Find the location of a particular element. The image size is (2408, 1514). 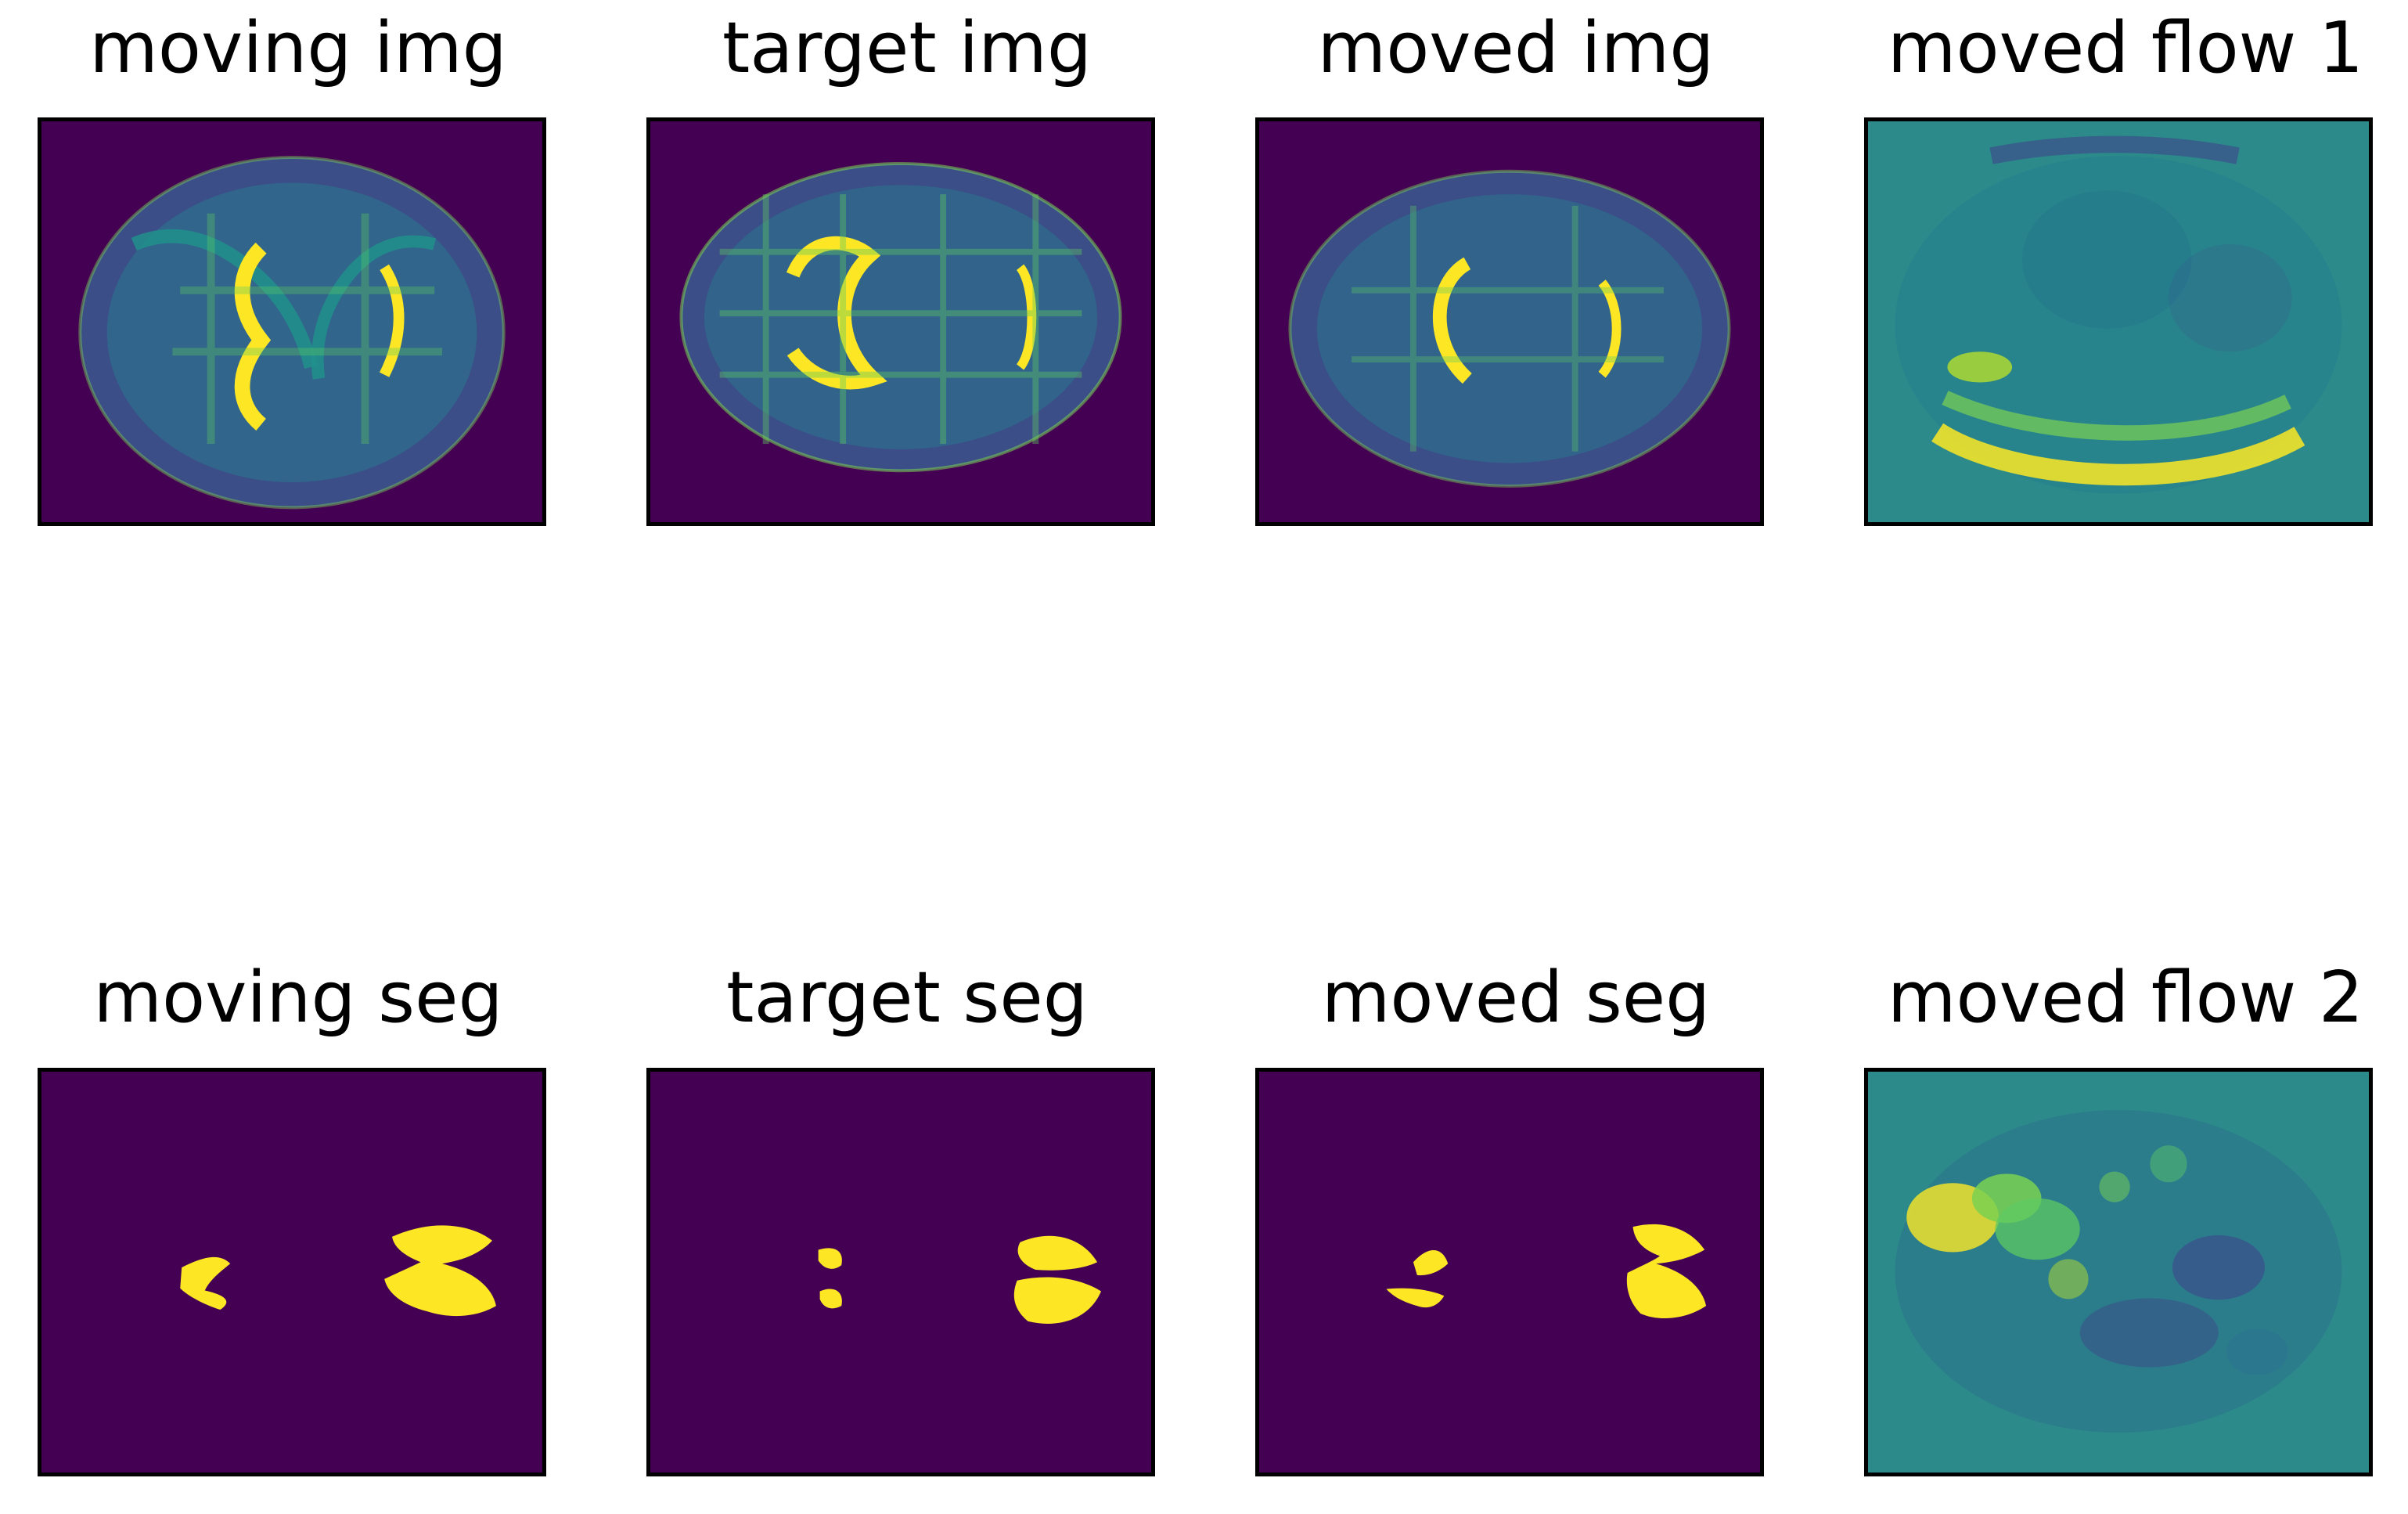

moved-seg-panel is located at coordinates (1509, 1272).